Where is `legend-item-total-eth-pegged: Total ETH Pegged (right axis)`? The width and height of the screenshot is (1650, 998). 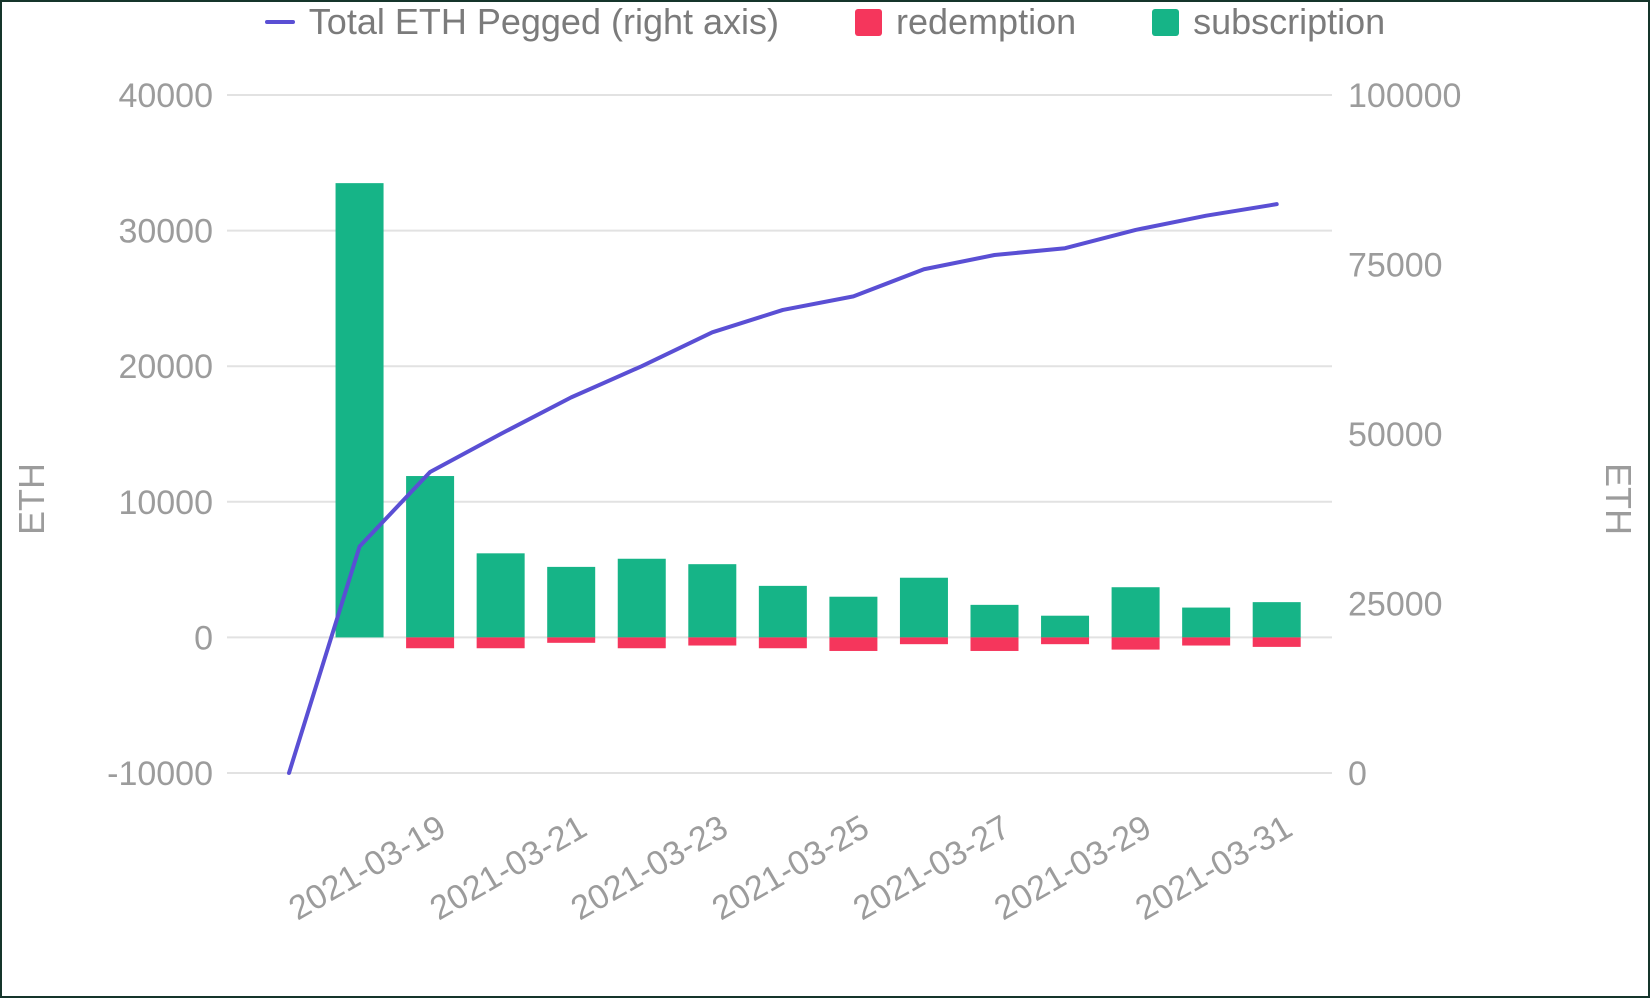
legend-item-total-eth-pegged: Total ETH Pegged (right axis) is located at coordinates (521, 22).